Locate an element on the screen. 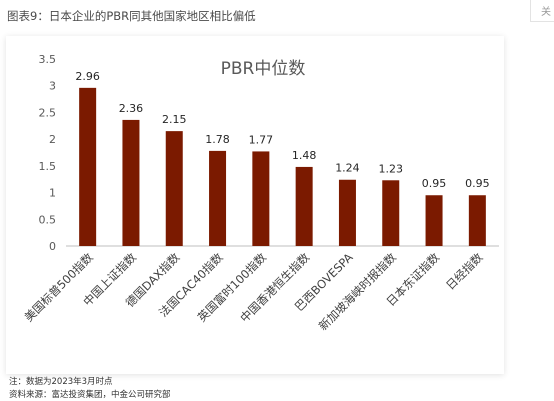 Image resolution: width=554 pixels, height=401 pixels. x-tick-label: 日经指数 is located at coordinates (464, 271).